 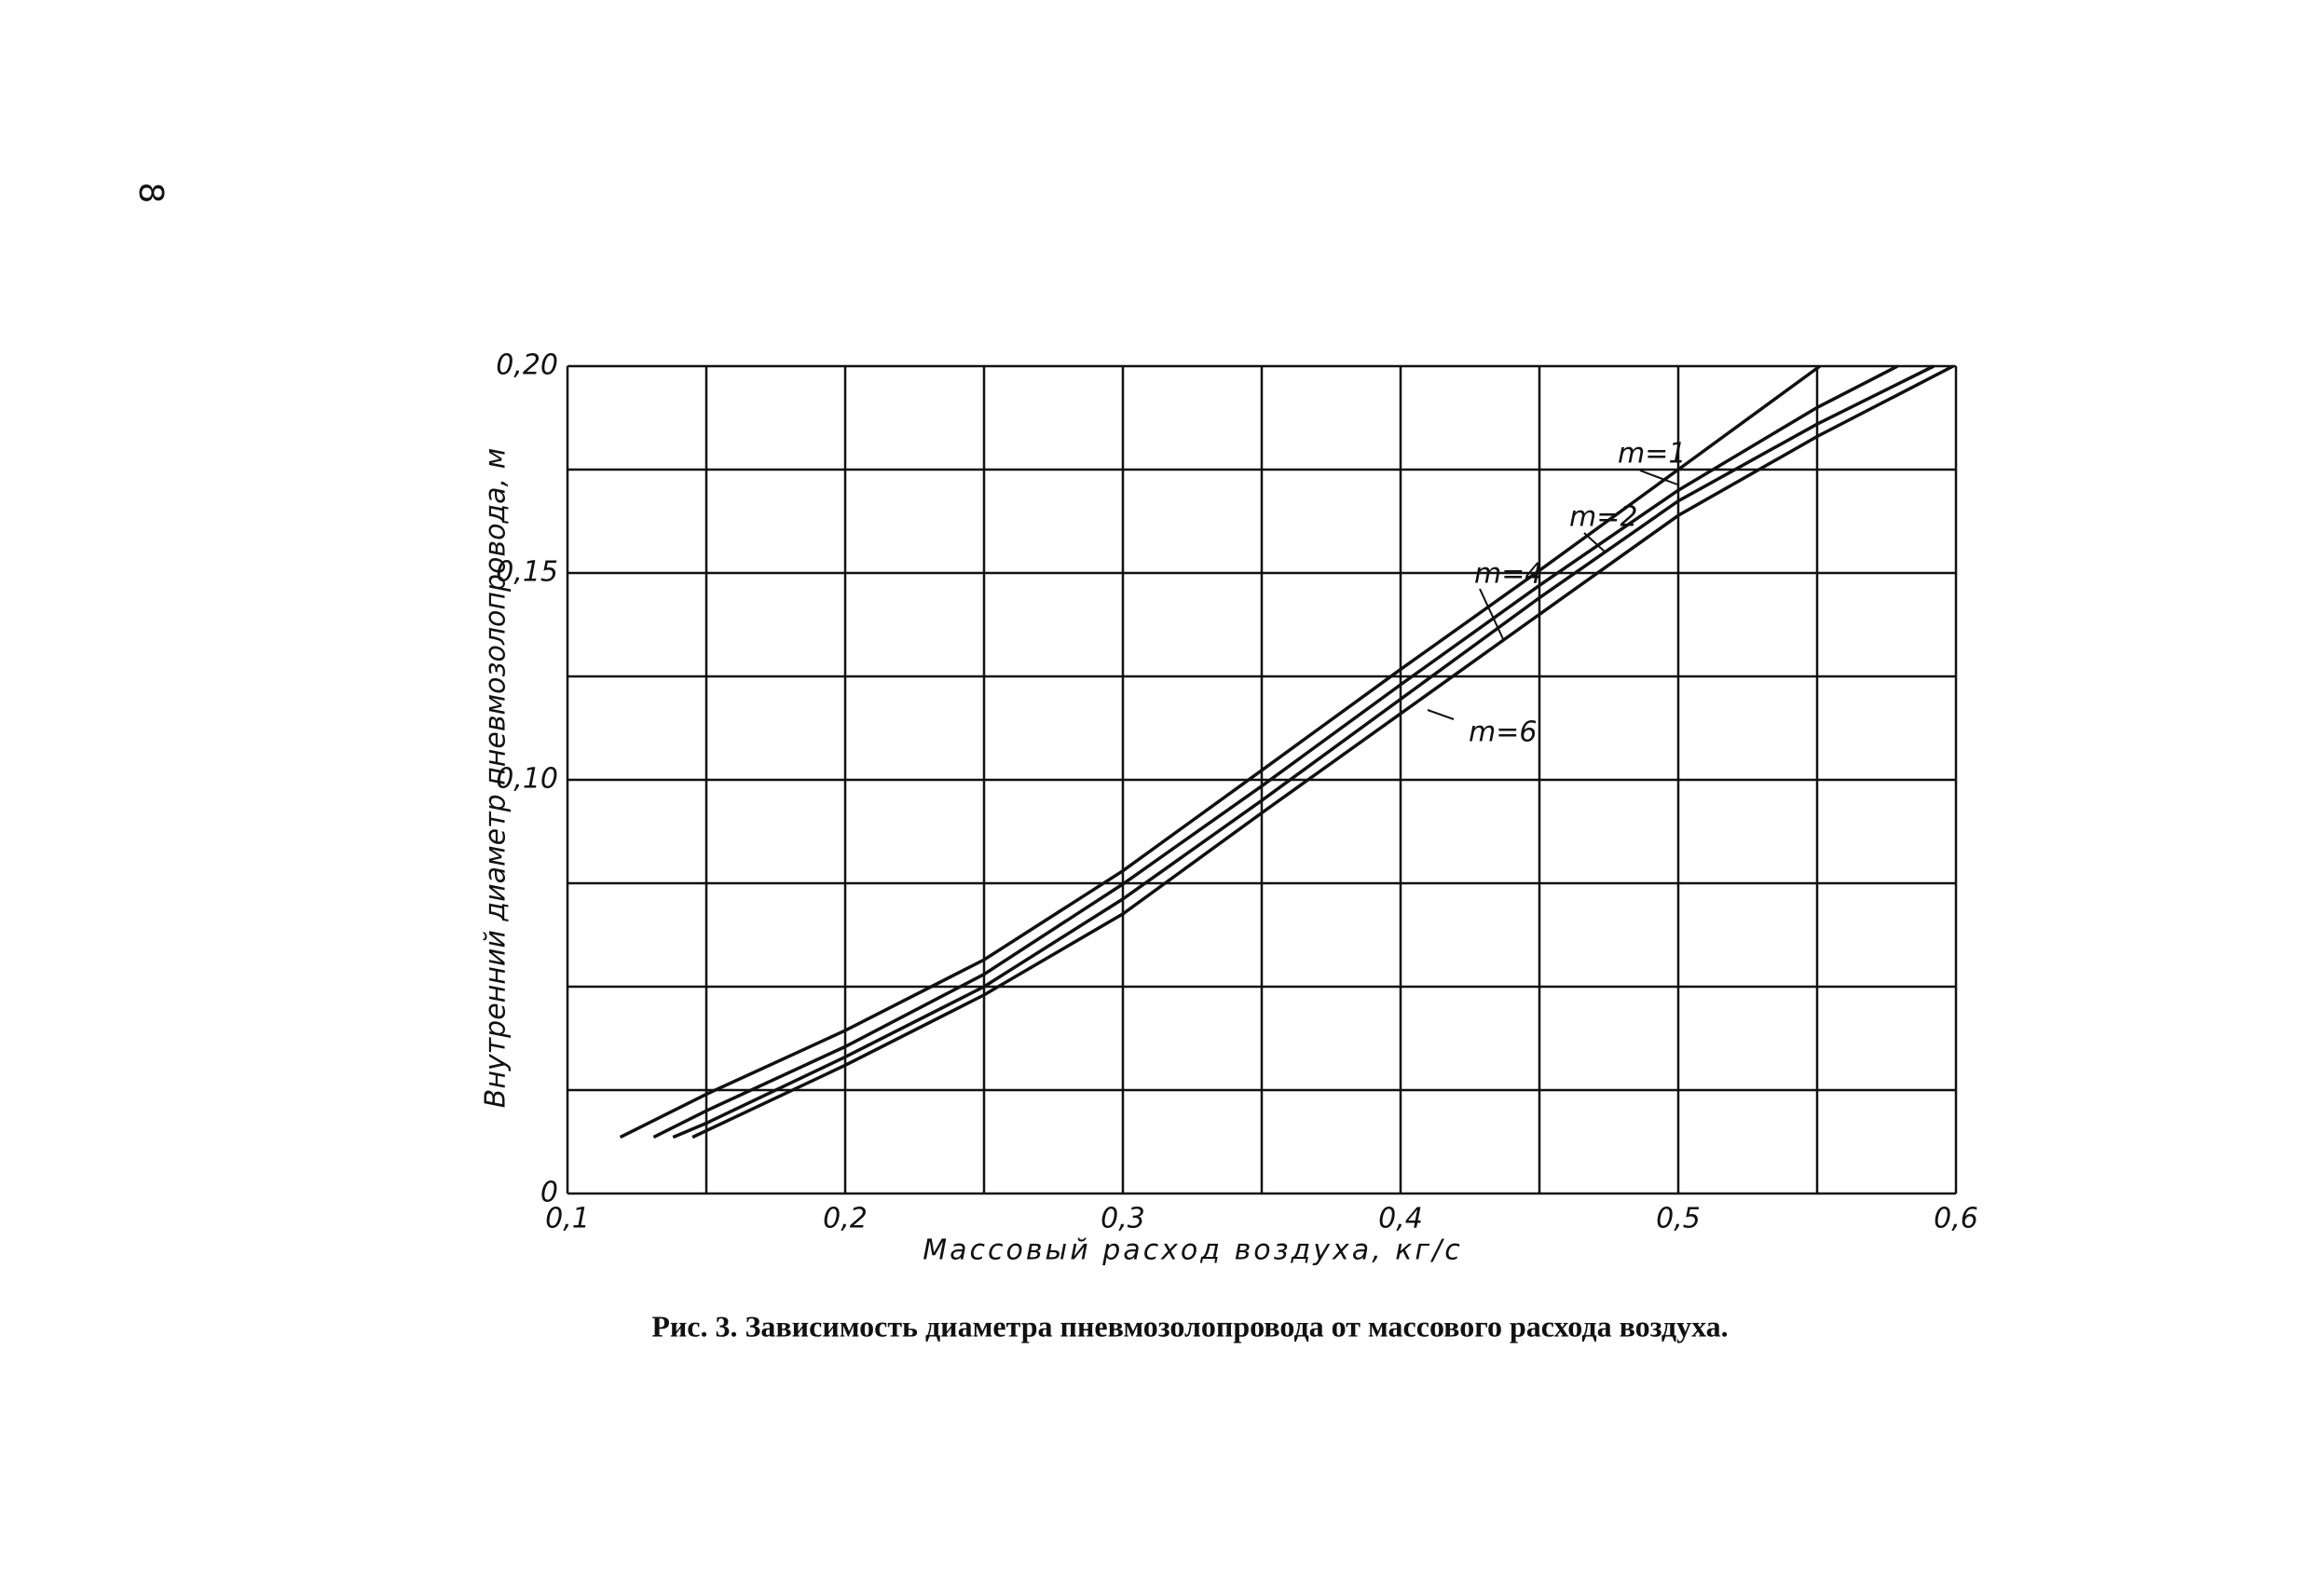 I want to click on y-axis-label: Внутренний диаметр пневмозолопровода, м, so click(x=496, y=778).